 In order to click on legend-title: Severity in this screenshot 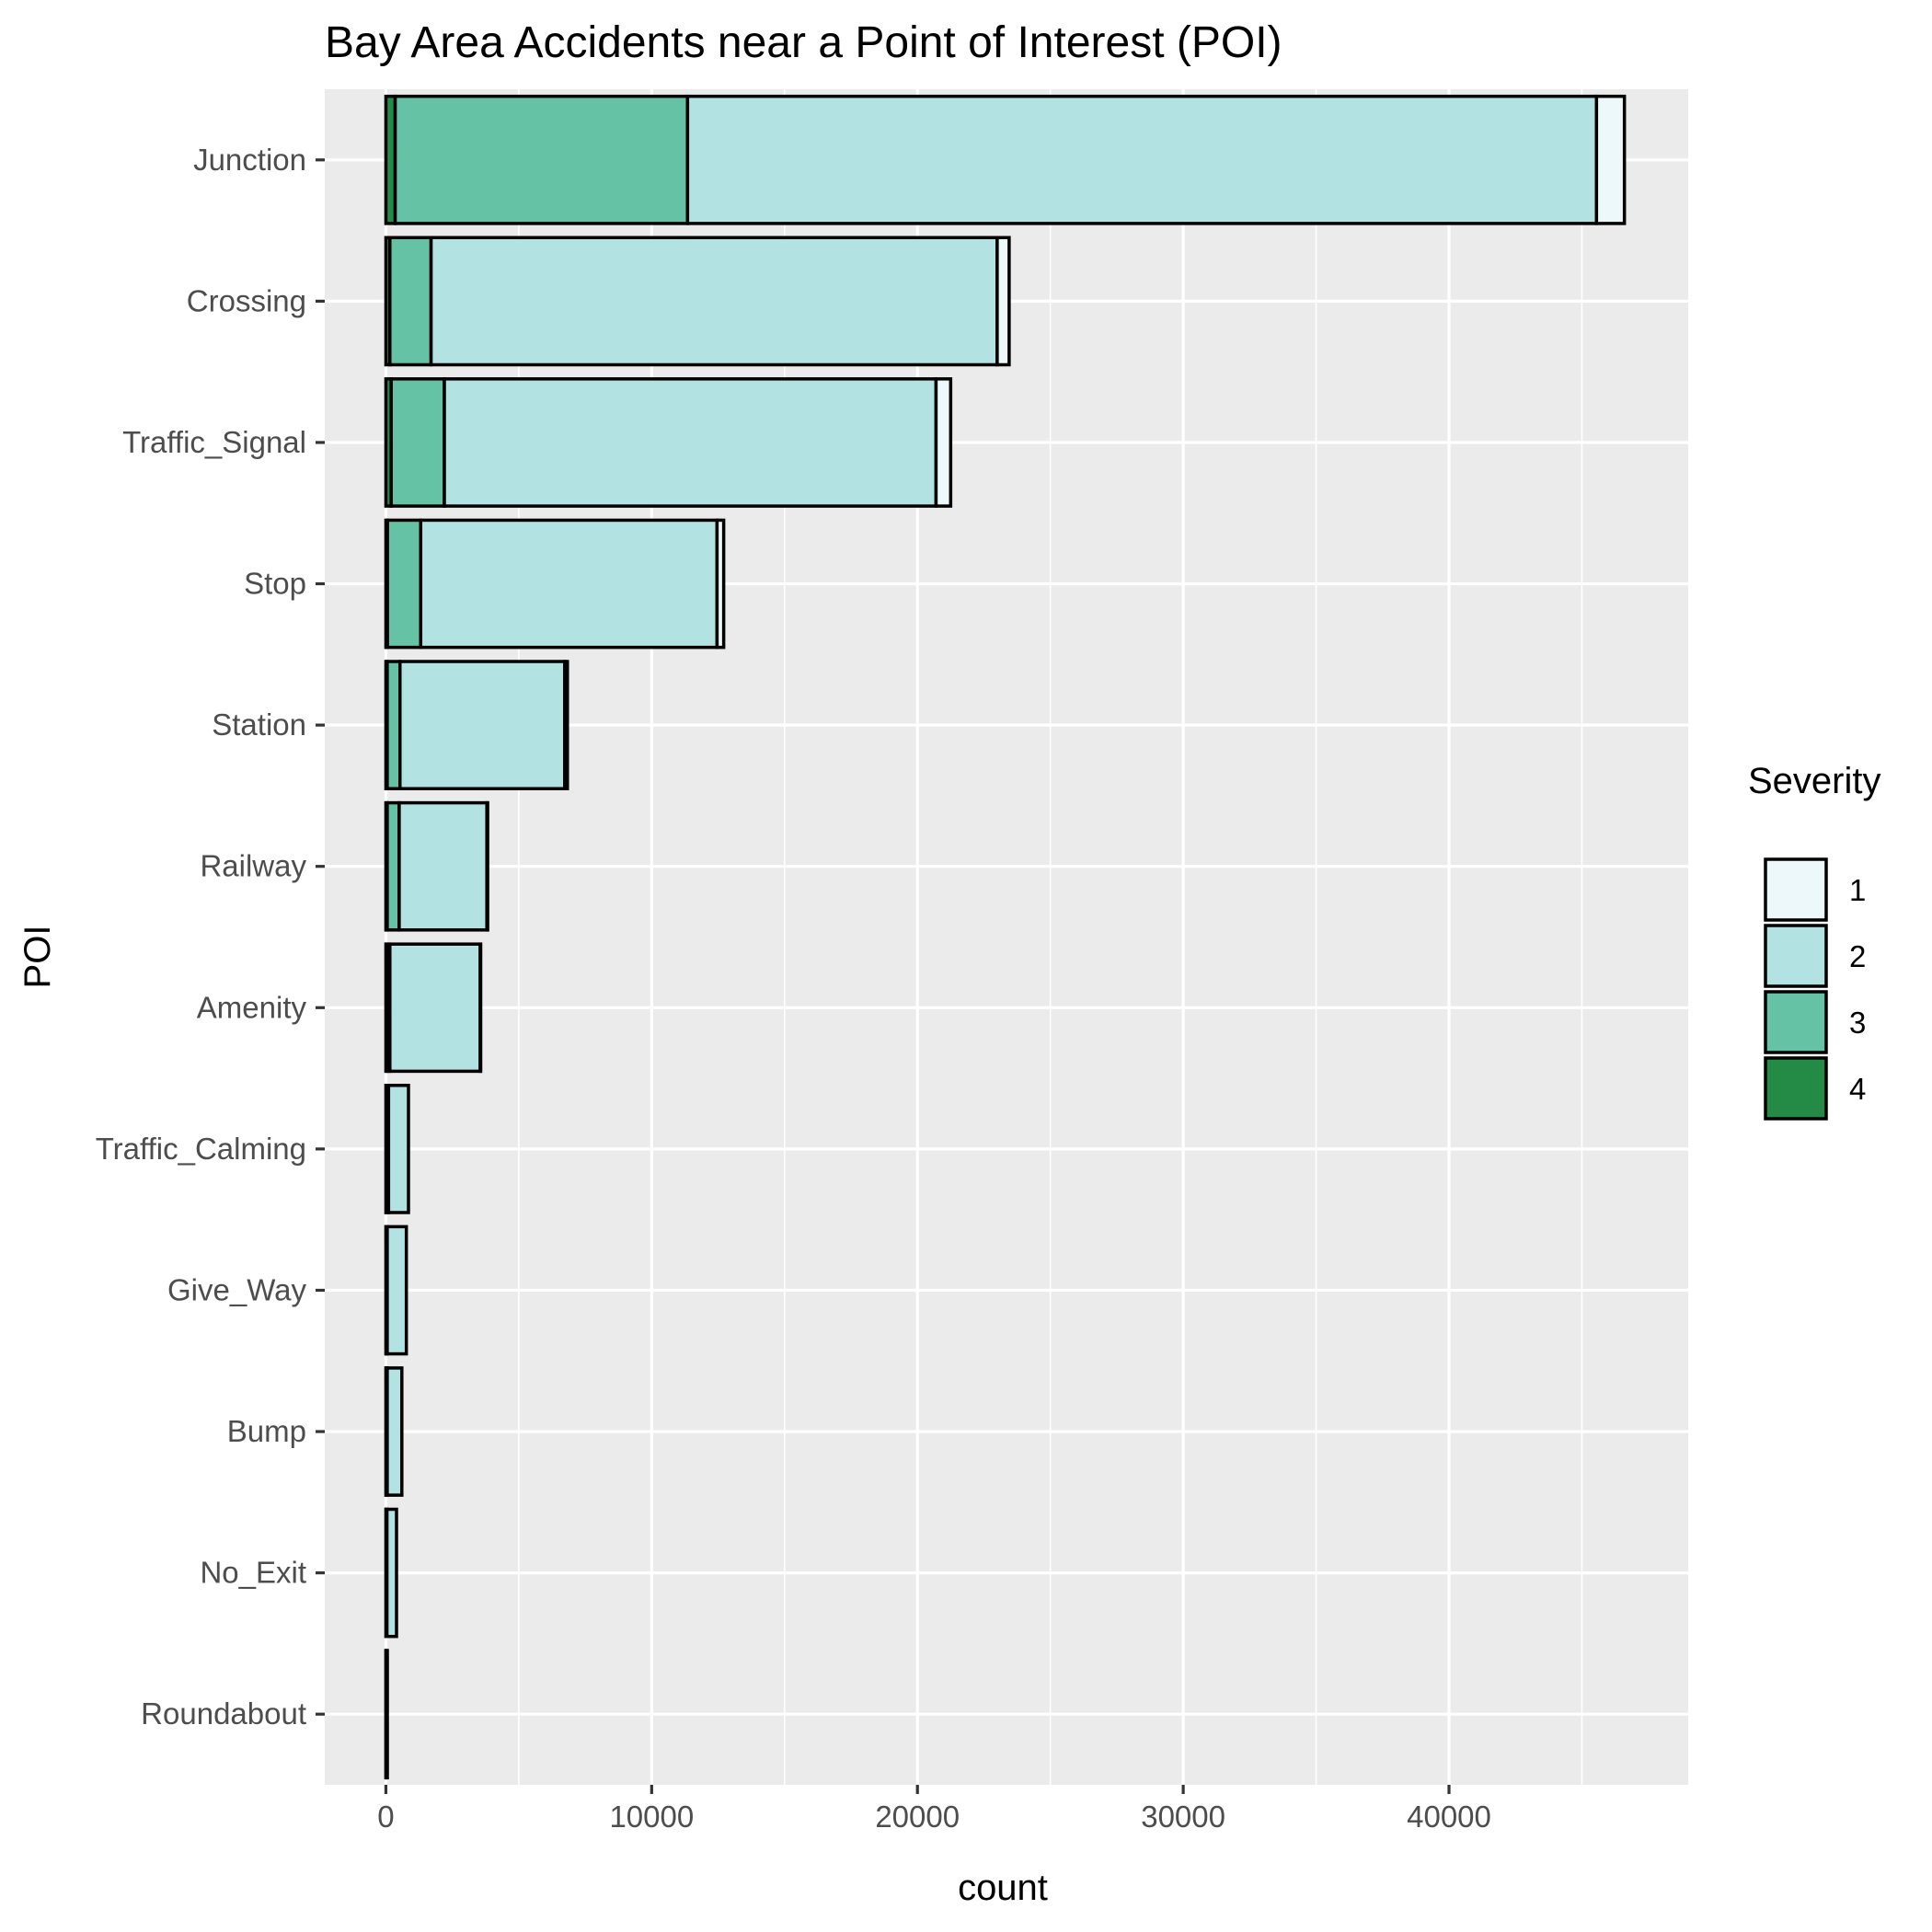, I will do `click(1814, 781)`.